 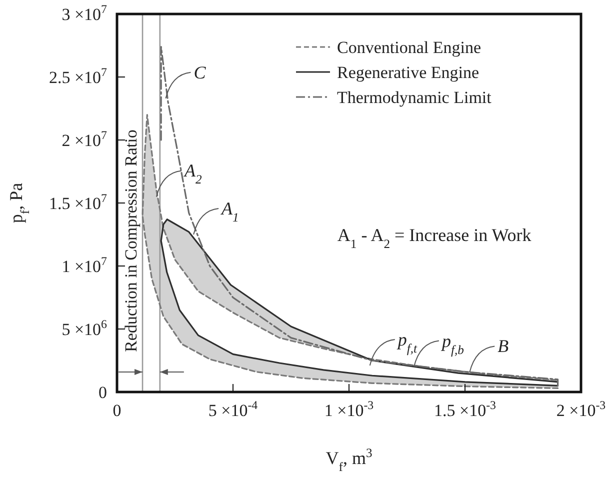 What do you see at coordinates (581, 409) in the screenshot?
I see `x-tick-label: 2 ×10$^{-3}$` at bounding box center [581, 409].